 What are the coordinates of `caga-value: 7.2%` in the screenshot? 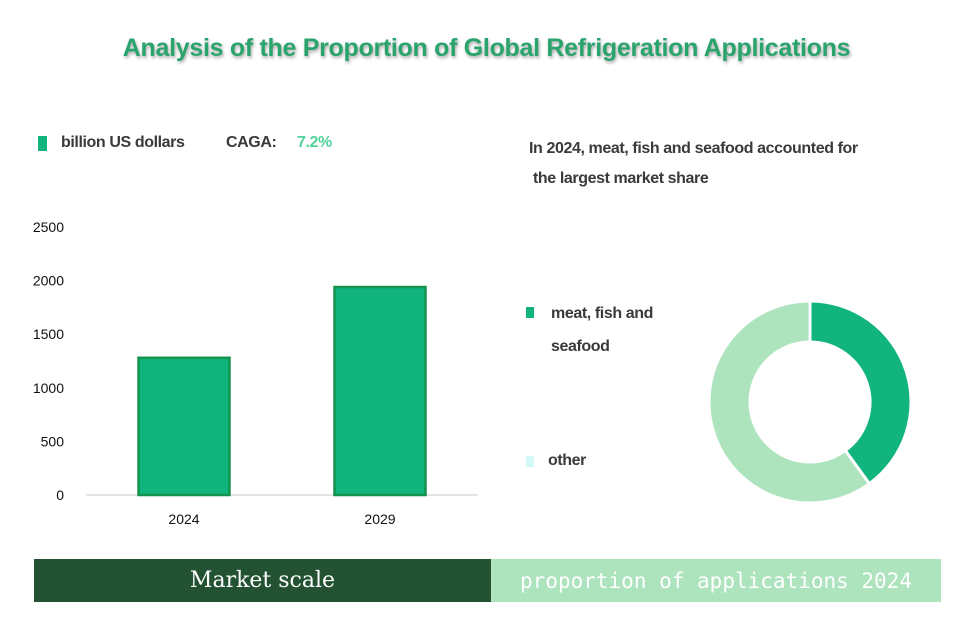 It's located at (314, 142).